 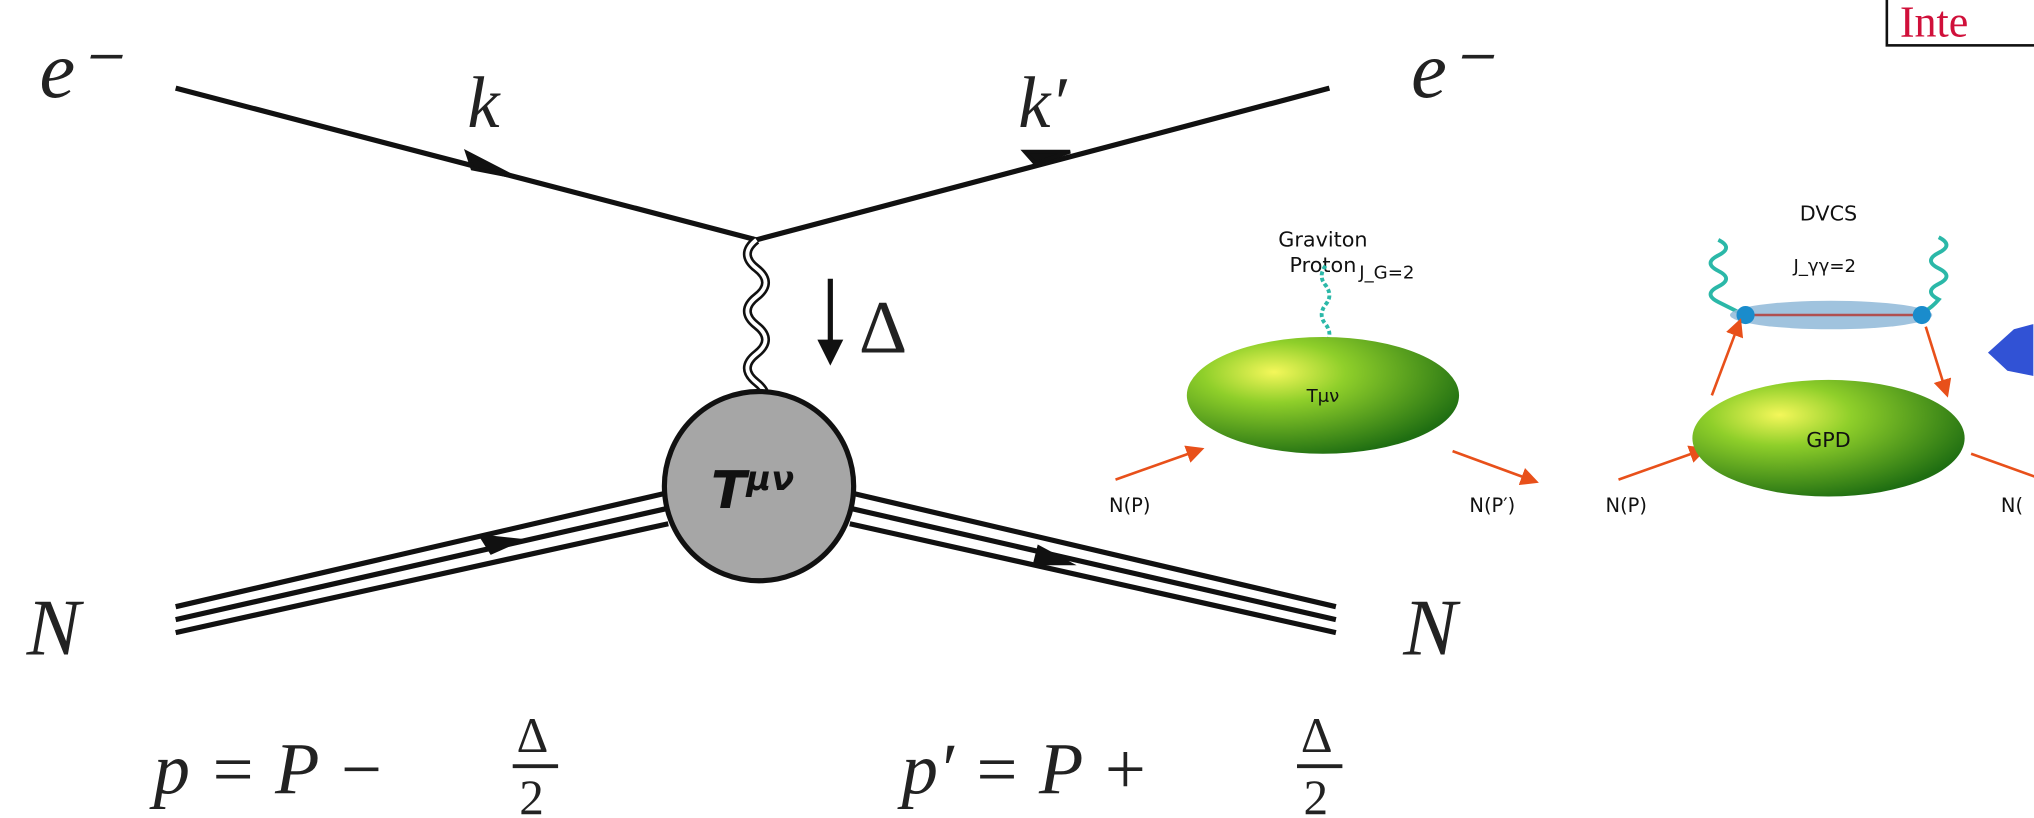 What do you see at coordinates (1386, 273) in the screenshot?
I see `graviton-spin: J_G=2` at bounding box center [1386, 273].